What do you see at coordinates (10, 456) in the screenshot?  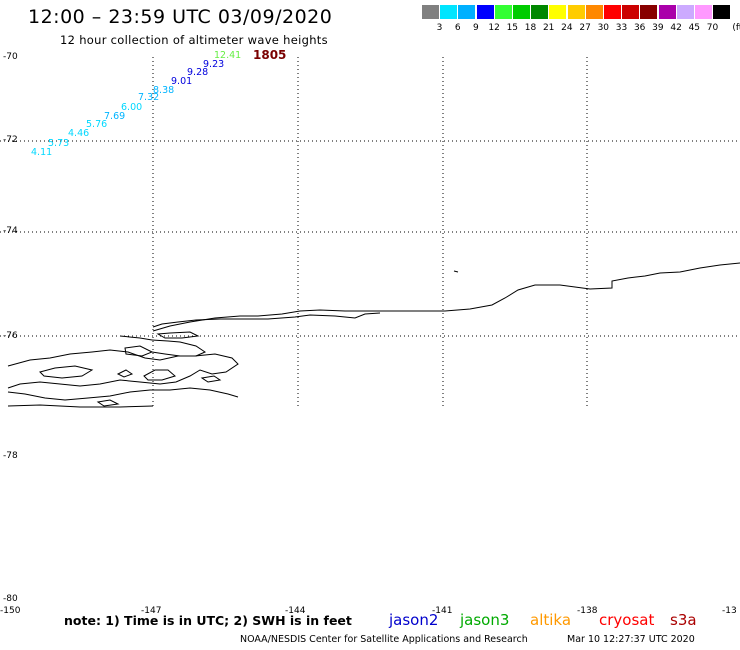 I see `latitude-label: -78` at bounding box center [10, 456].